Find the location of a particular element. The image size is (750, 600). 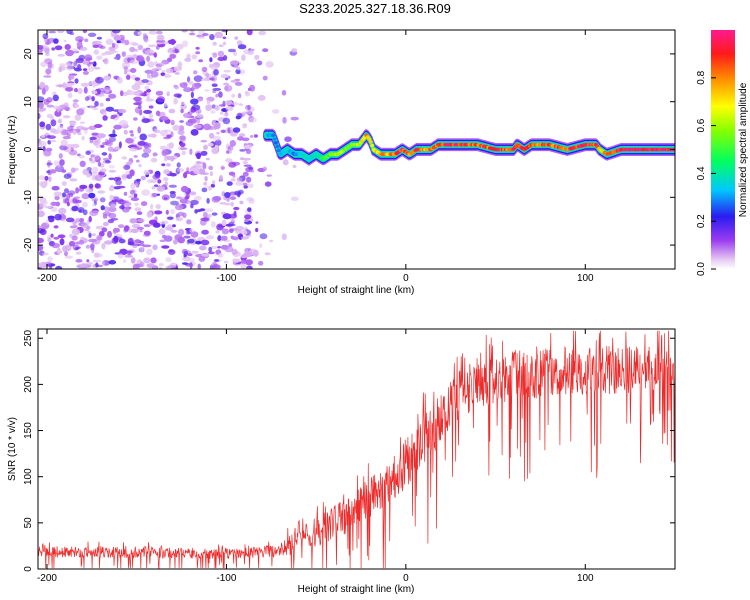

snr-x-axis-label: Height of straight line (km) is located at coordinates (356, 589).